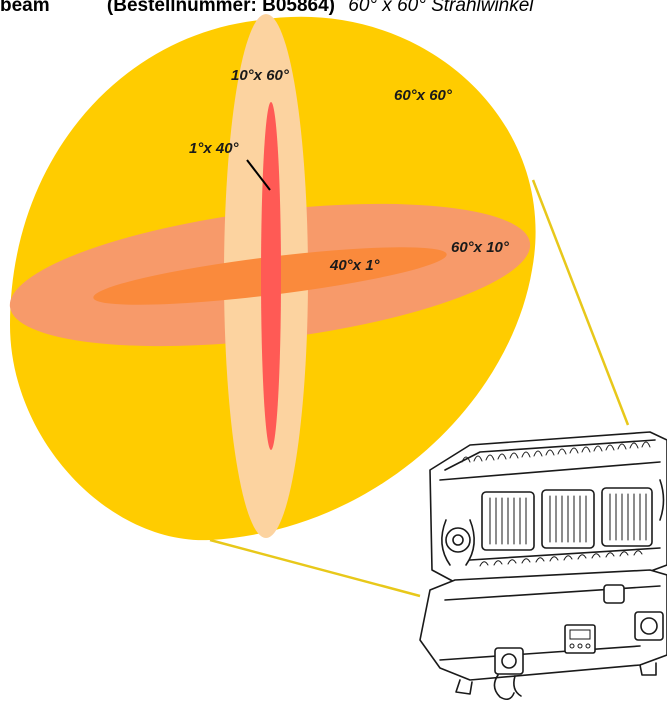  What do you see at coordinates (221, 8) in the screenshot?
I see `header-order-number: (Bestellnummer: B05864)` at bounding box center [221, 8].